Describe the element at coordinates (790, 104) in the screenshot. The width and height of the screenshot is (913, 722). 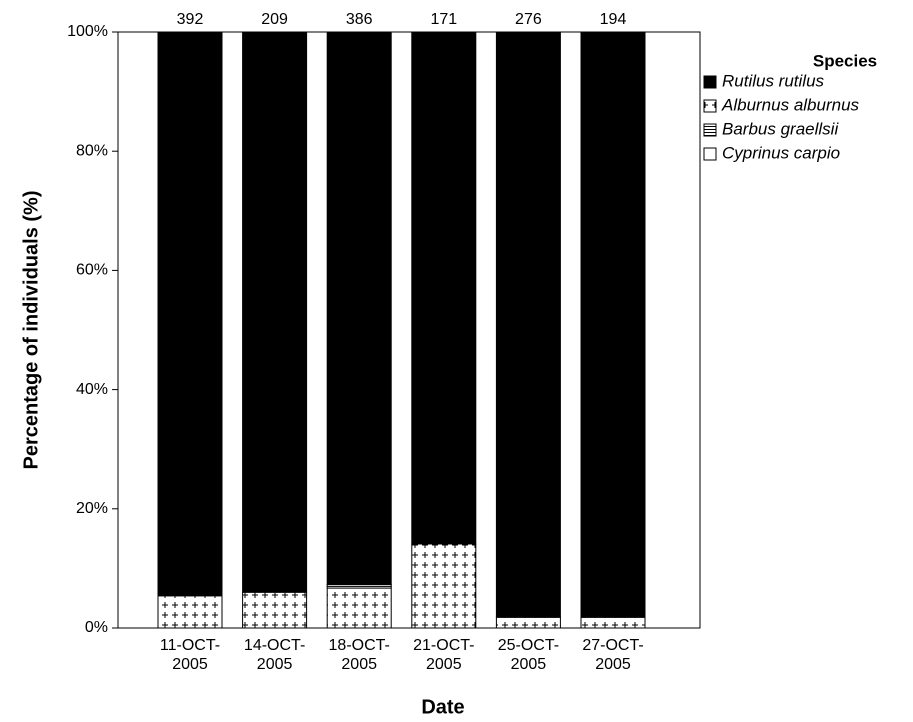
I see `legend-label: Alburnus alburnus` at that location.